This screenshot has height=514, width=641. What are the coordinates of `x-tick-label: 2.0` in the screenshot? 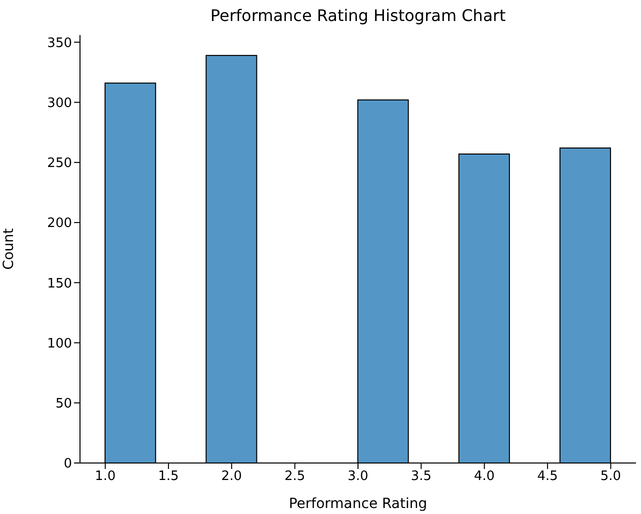 It's located at (231, 476).